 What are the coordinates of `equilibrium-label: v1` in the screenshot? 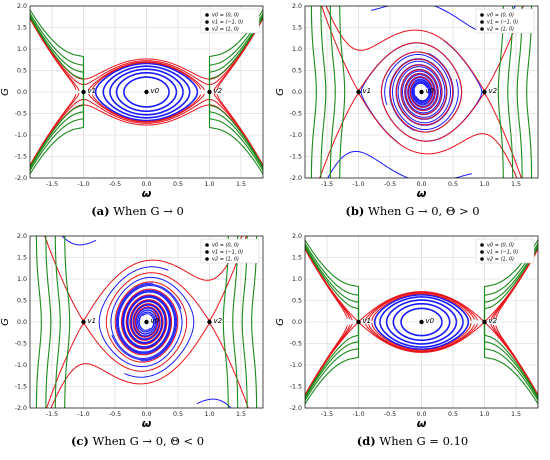 It's located at (92, 321).